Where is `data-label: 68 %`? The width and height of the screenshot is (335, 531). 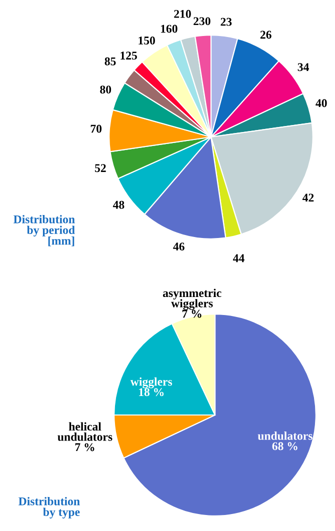 data-label: 68 % is located at coordinates (285, 446).